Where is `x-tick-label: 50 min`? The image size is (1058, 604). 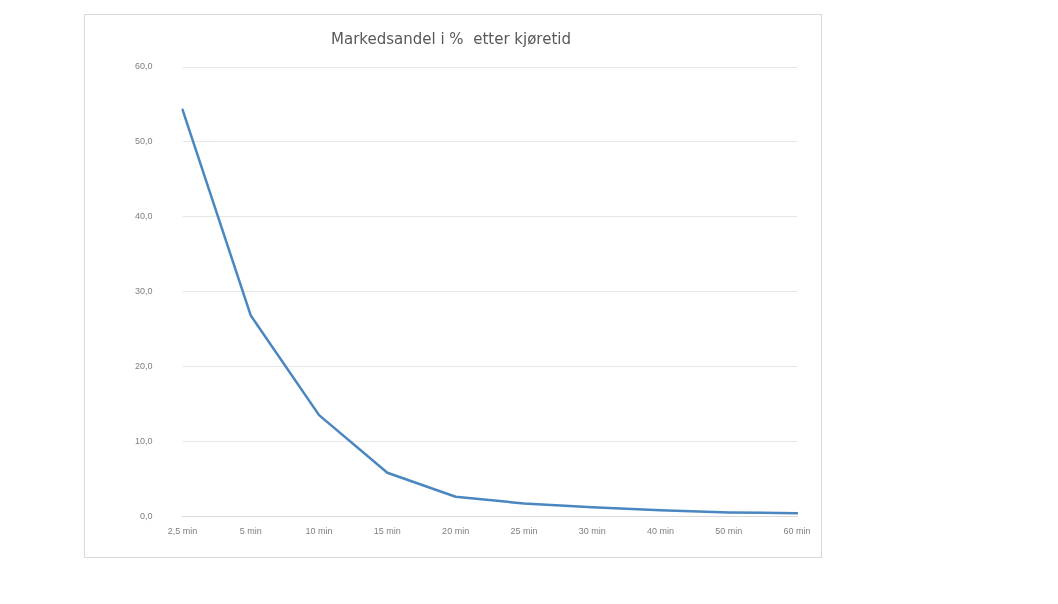 x-tick-label: 50 min is located at coordinates (729, 531).